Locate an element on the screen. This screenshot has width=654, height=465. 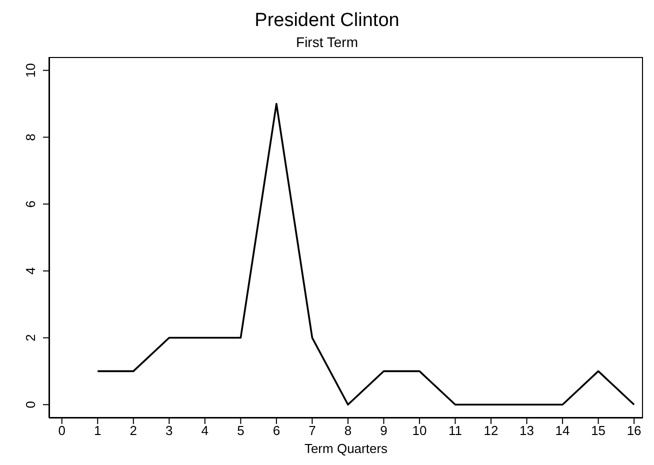
x-tick-label: 5 is located at coordinates (240, 430).